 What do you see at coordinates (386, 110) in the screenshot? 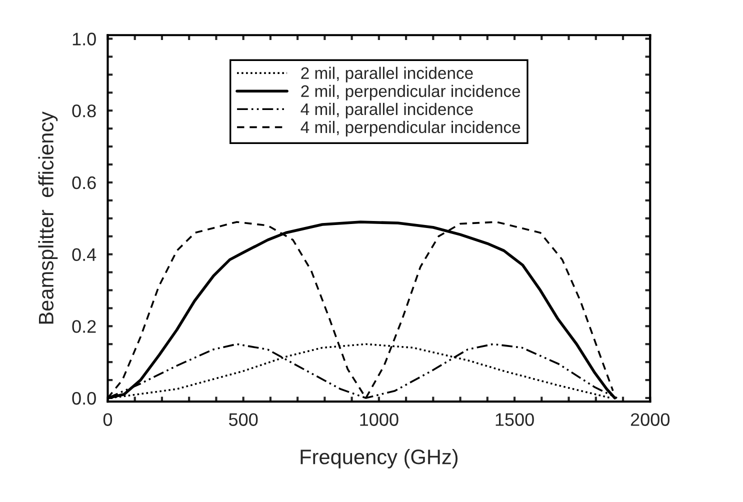
I see `legend-label: 4 mil, parallel incidence` at bounding box center [386, 110].